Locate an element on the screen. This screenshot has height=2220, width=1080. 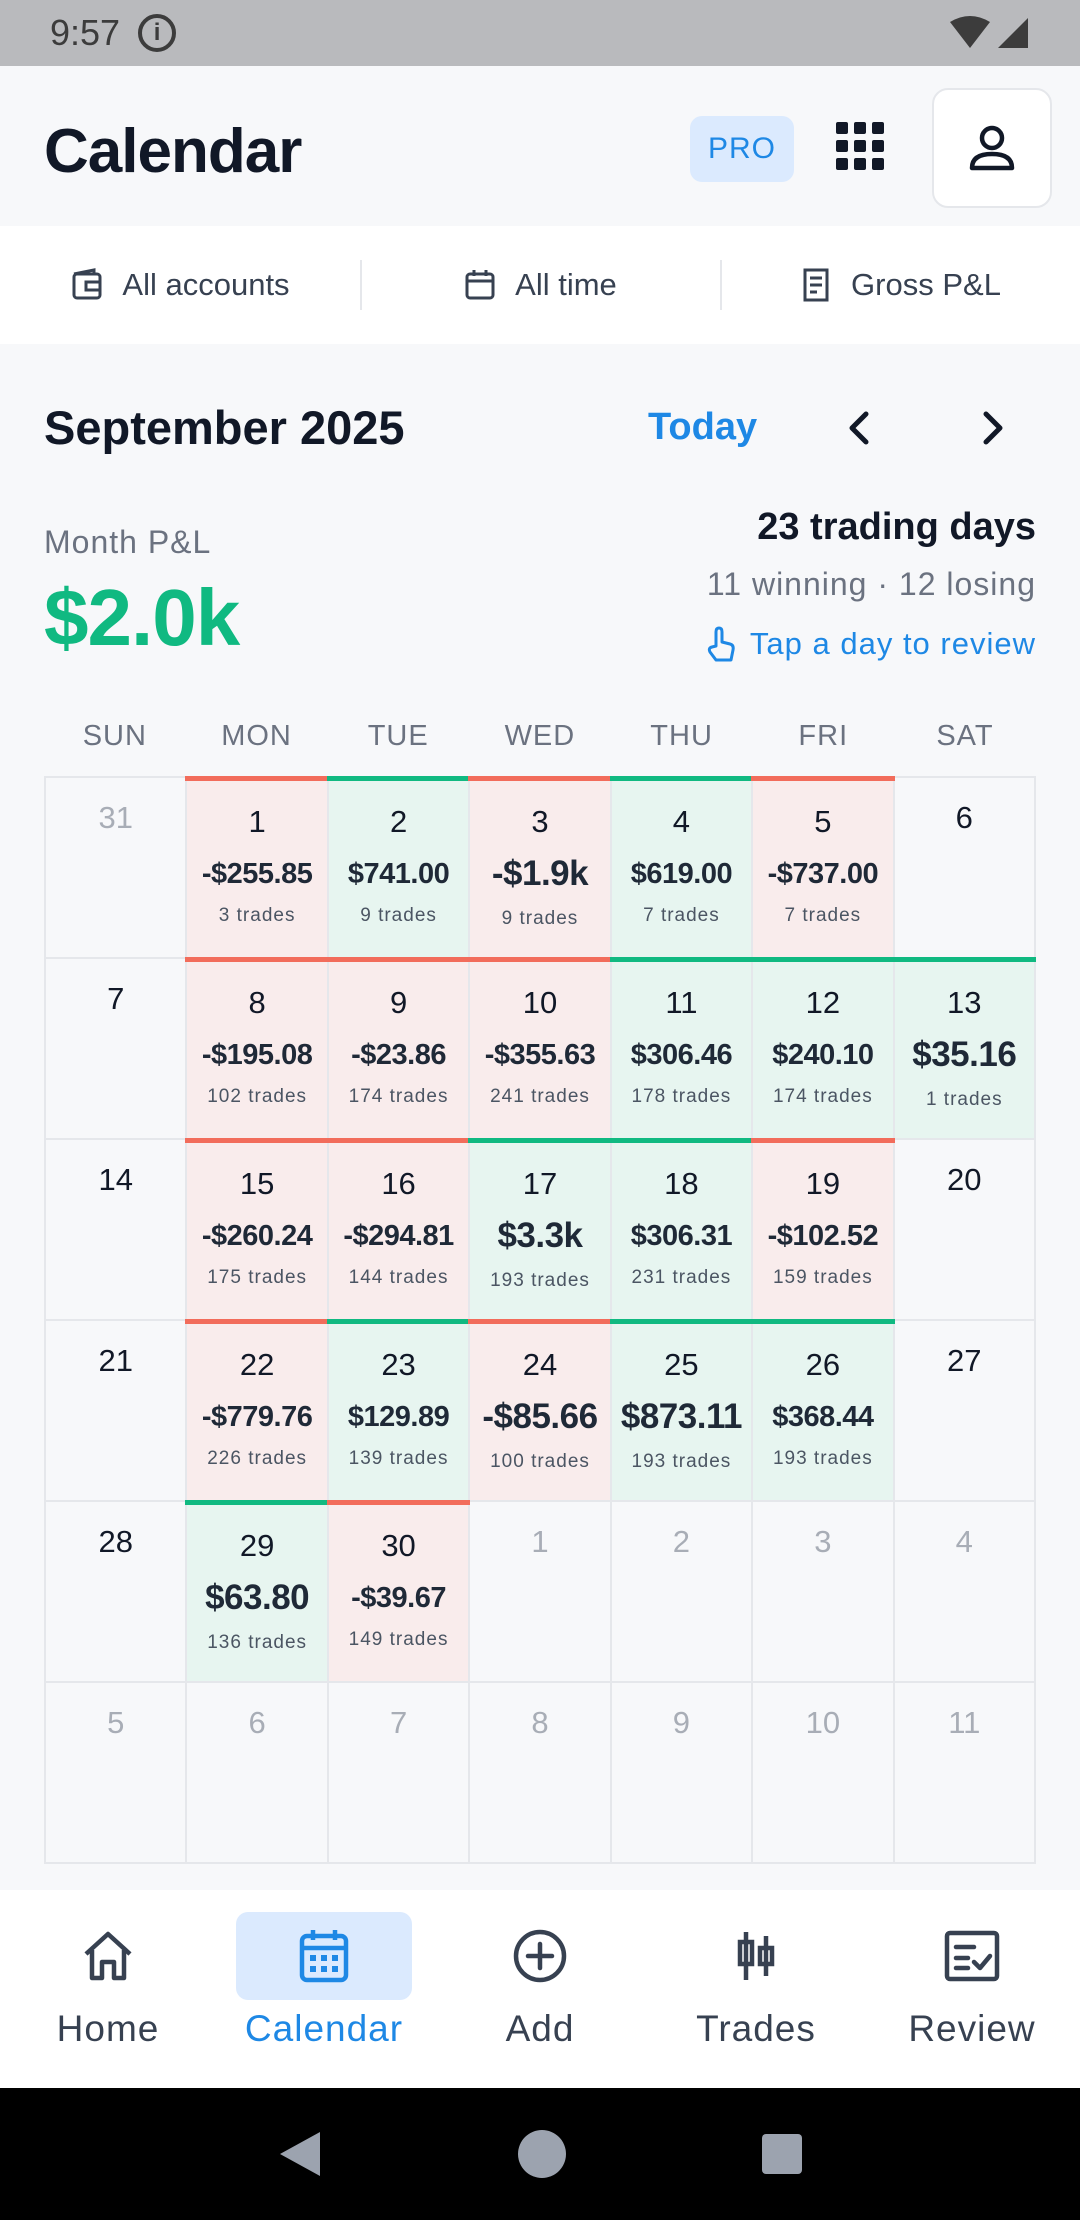
day-number: 9 is located at coordinates (398, 1002).